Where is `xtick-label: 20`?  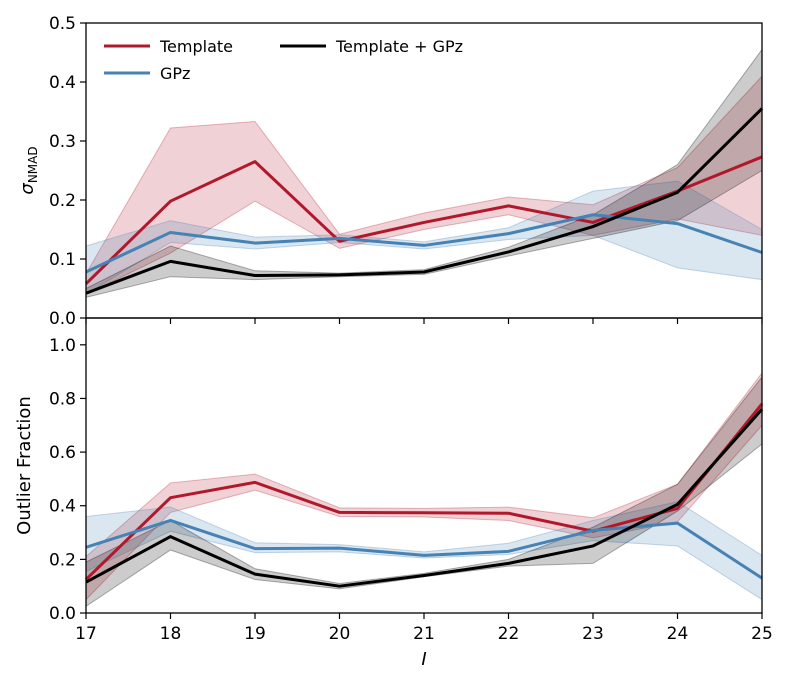
xtick-label: 20 is located at coordinates (340, 634).